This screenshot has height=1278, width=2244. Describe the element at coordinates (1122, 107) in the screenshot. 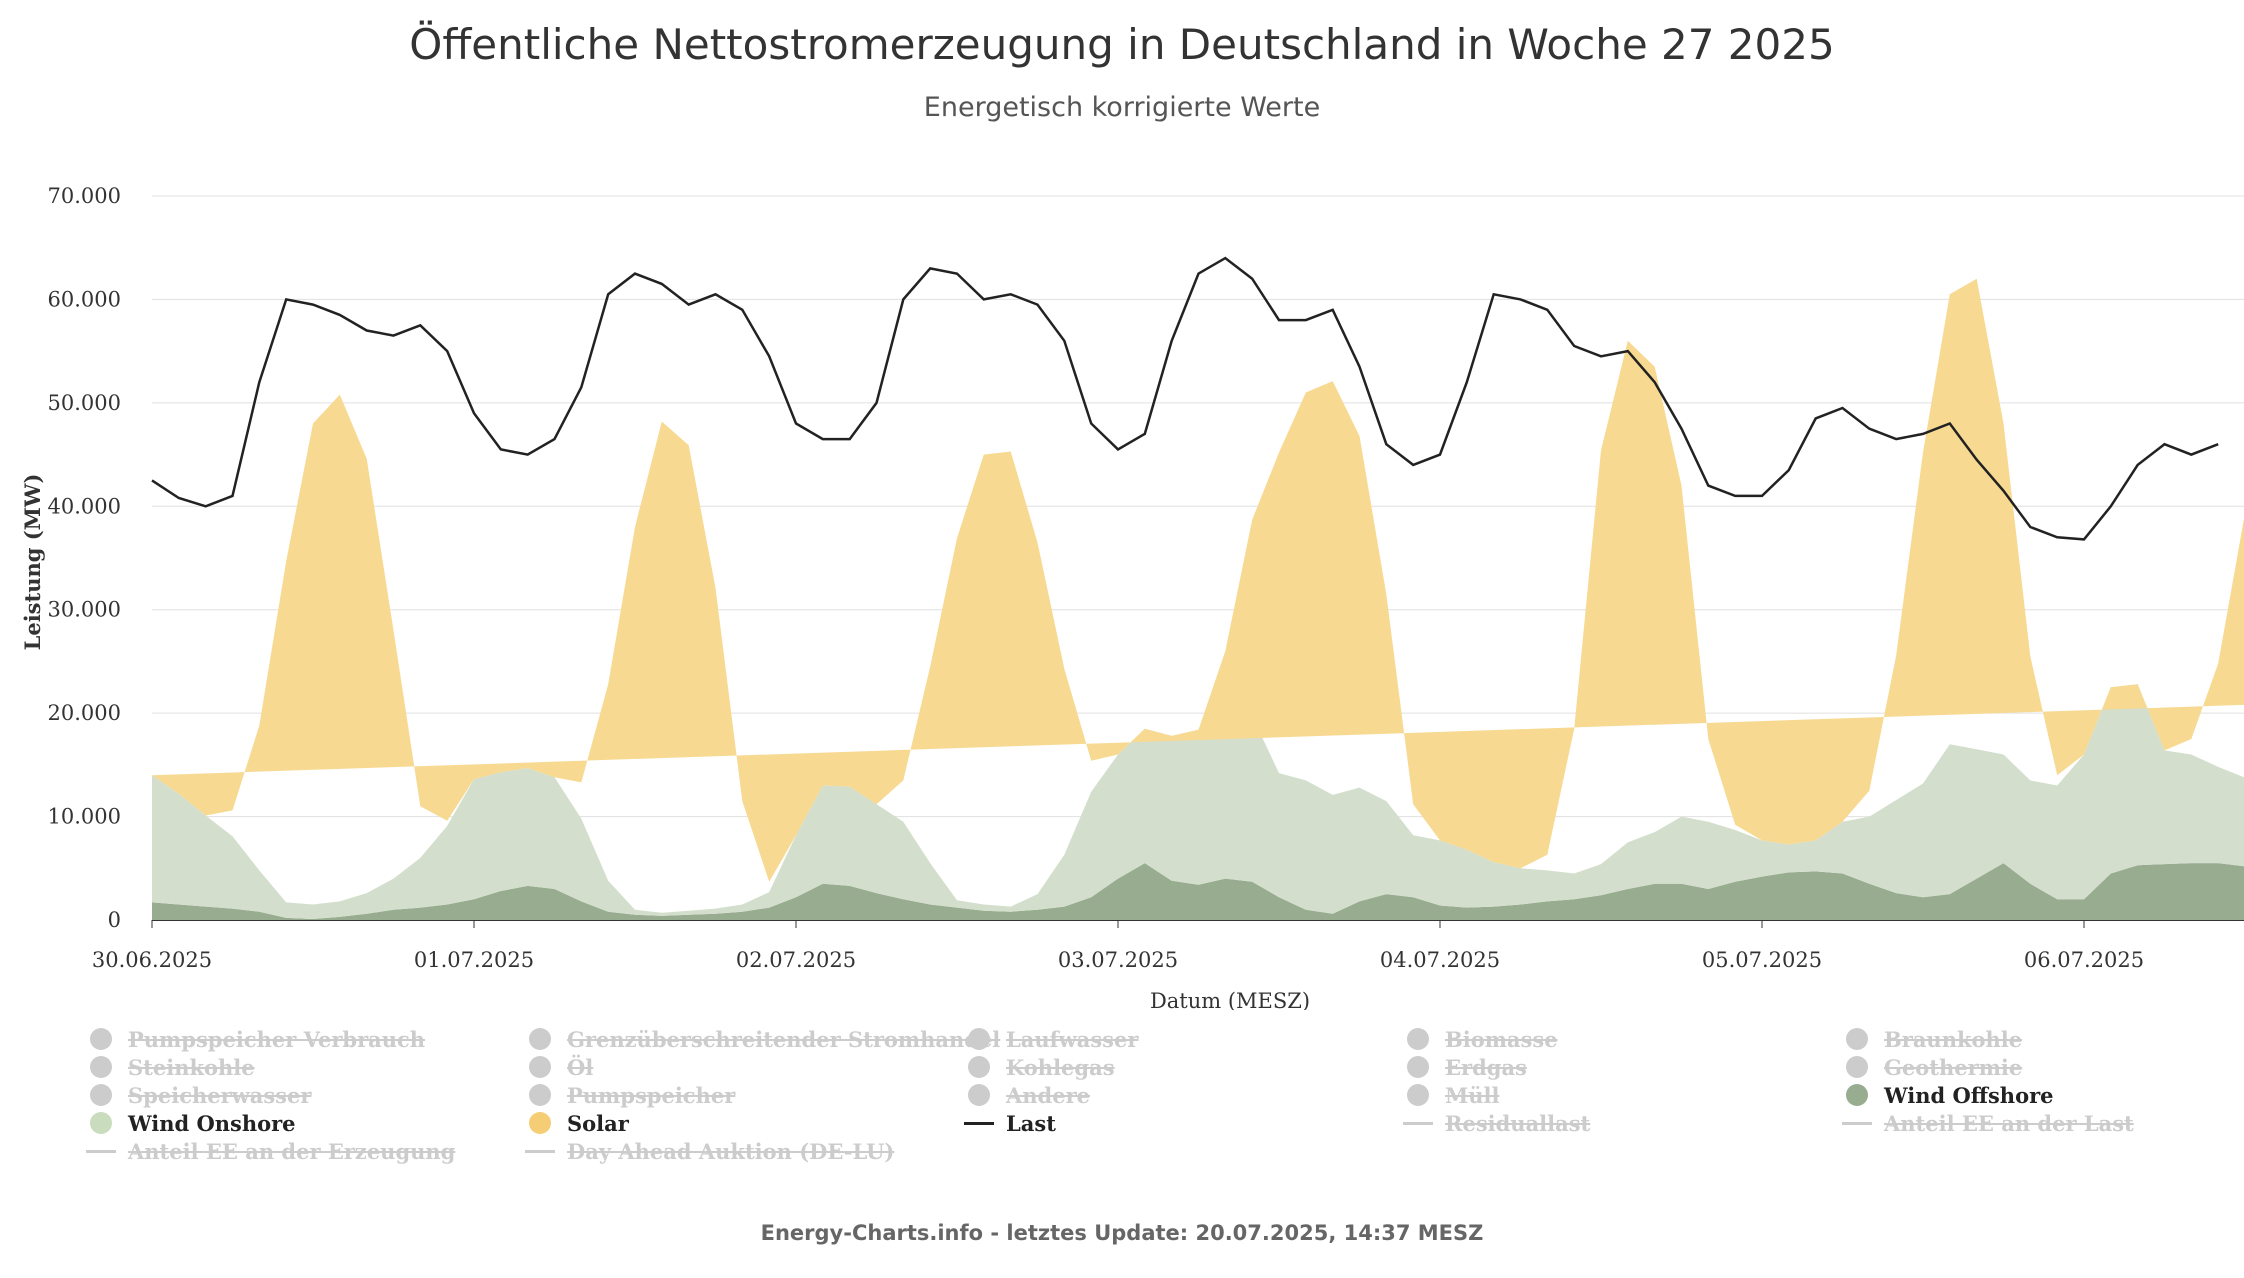

I see `chart-subtitle: Energetisch korrigierte Werte` at that location.